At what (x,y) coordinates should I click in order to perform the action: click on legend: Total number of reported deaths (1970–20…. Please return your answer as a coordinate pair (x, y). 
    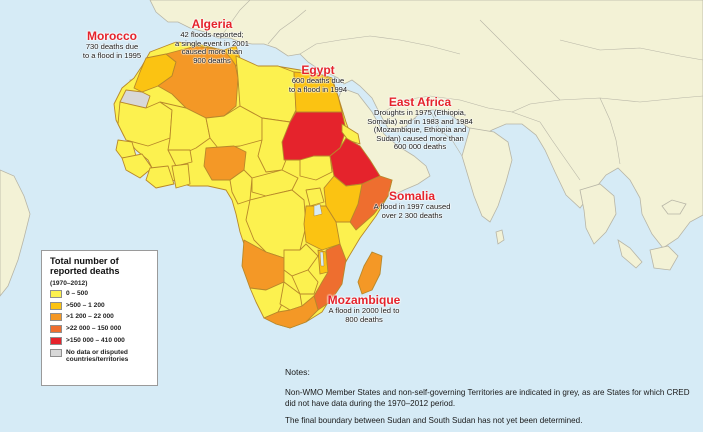
    Looking at the image, I should click on (99, 318).